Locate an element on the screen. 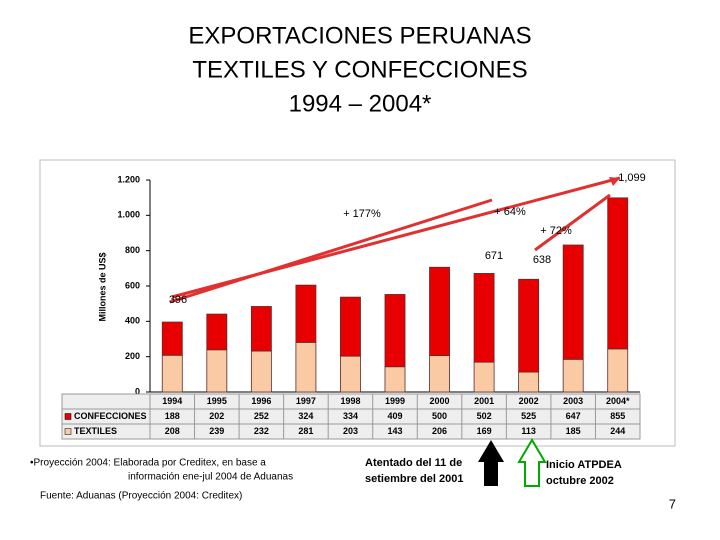 Image resolution: width=720 pixels, height=540 pixels. legend-label: TEXTILES is located at coordinates (95, 431).